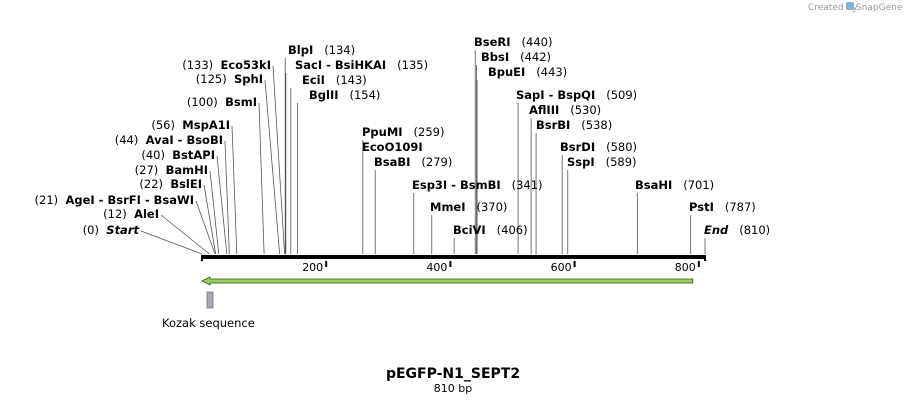  Describe the element at coordinates (122, 230) in the screenshot. I see `enzyme-name: Start` at that location.